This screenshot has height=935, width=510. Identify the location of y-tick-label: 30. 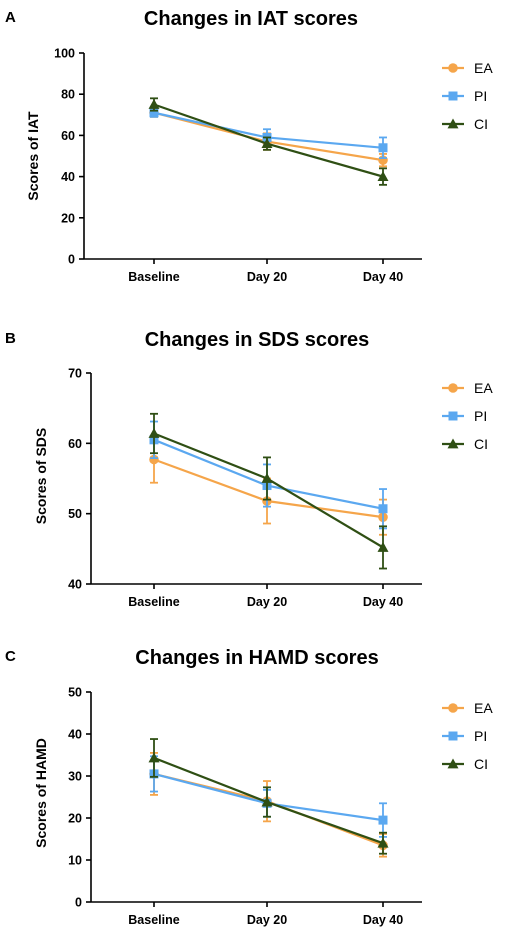
(75, 777).